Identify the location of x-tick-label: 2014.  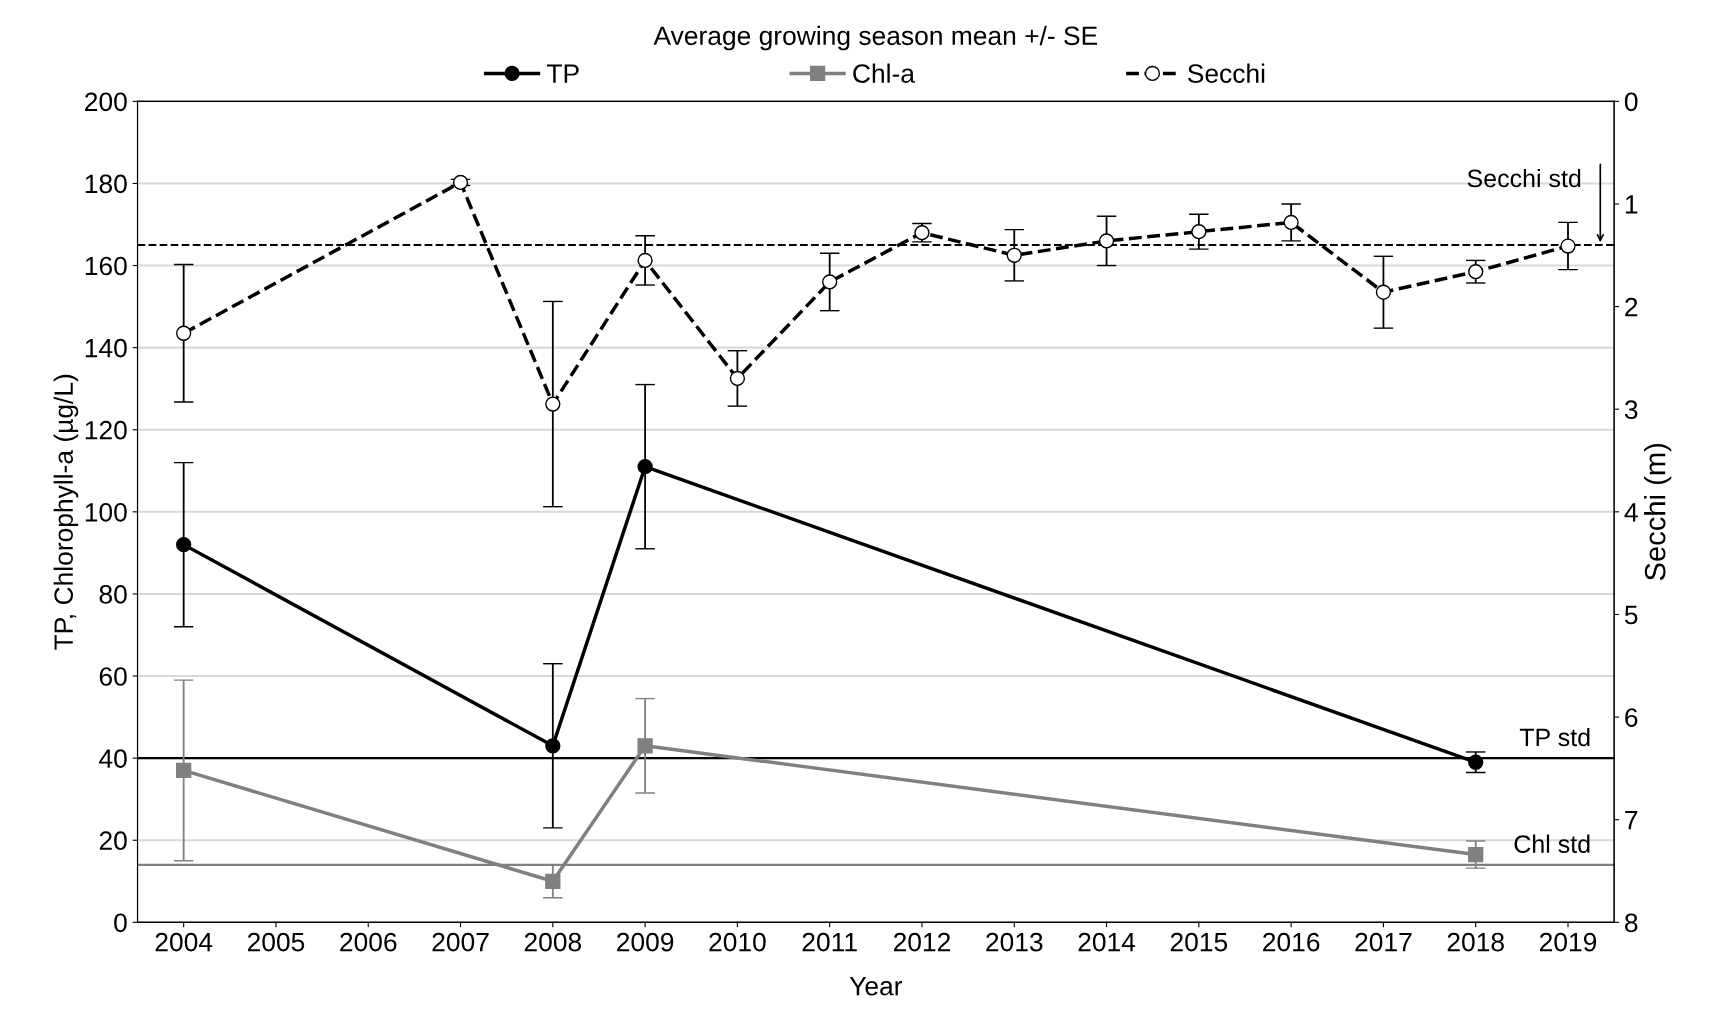
(1107, 942).